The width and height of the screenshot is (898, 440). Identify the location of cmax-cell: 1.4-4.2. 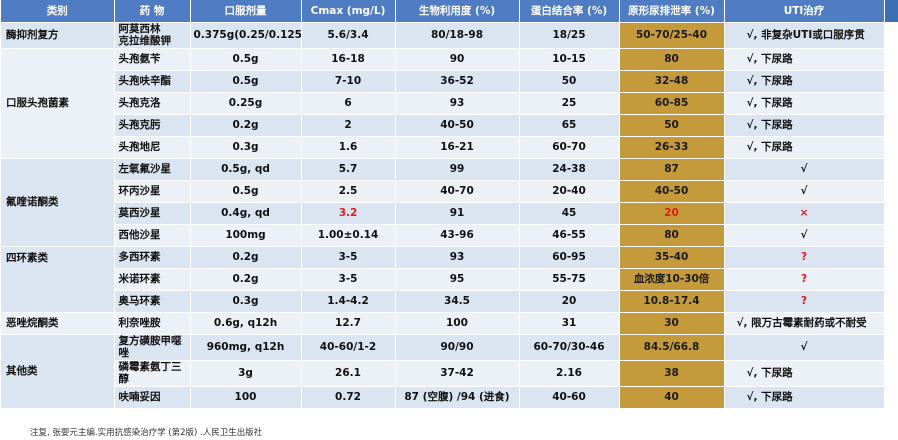
(348, 301).